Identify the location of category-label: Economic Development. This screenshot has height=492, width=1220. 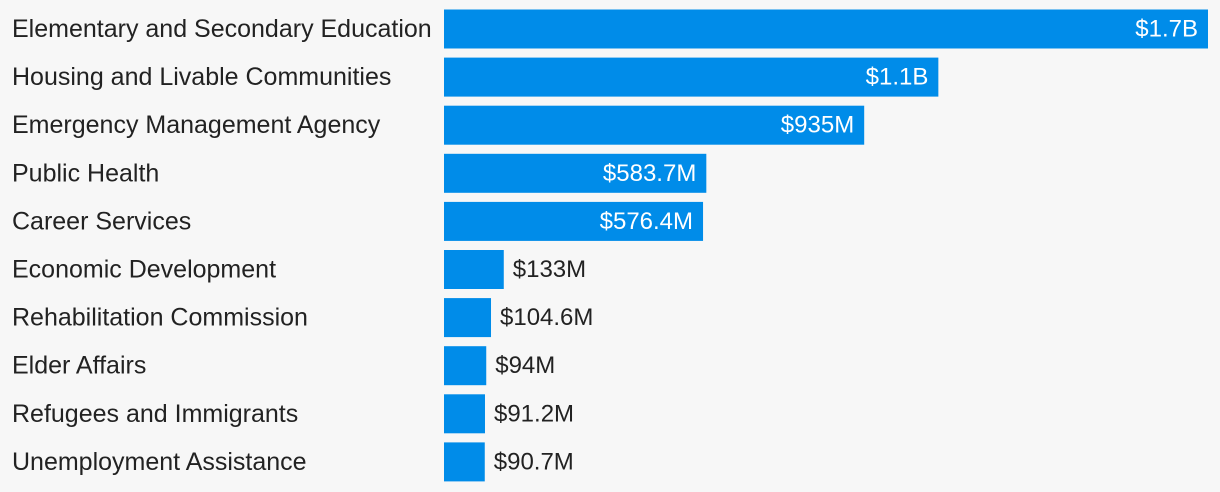
(144, 270).